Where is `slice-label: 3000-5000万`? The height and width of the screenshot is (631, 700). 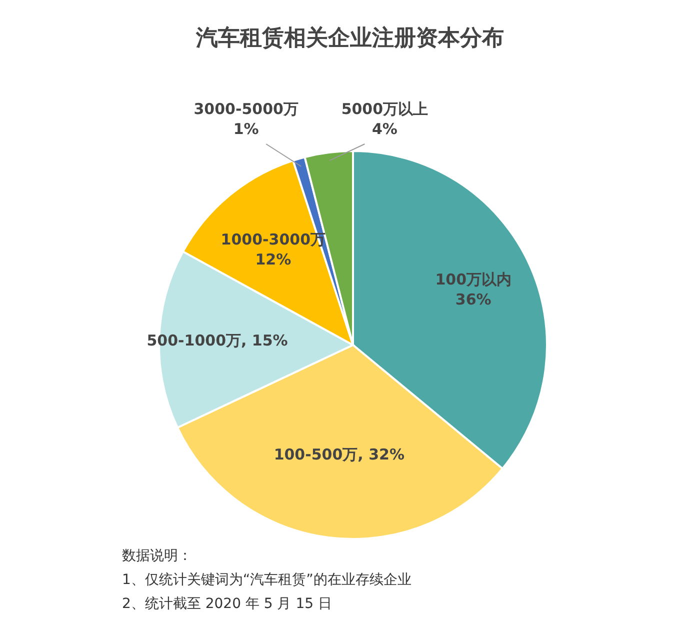 slice-label: 3000-5000万 is located at coordinates (246, 109).